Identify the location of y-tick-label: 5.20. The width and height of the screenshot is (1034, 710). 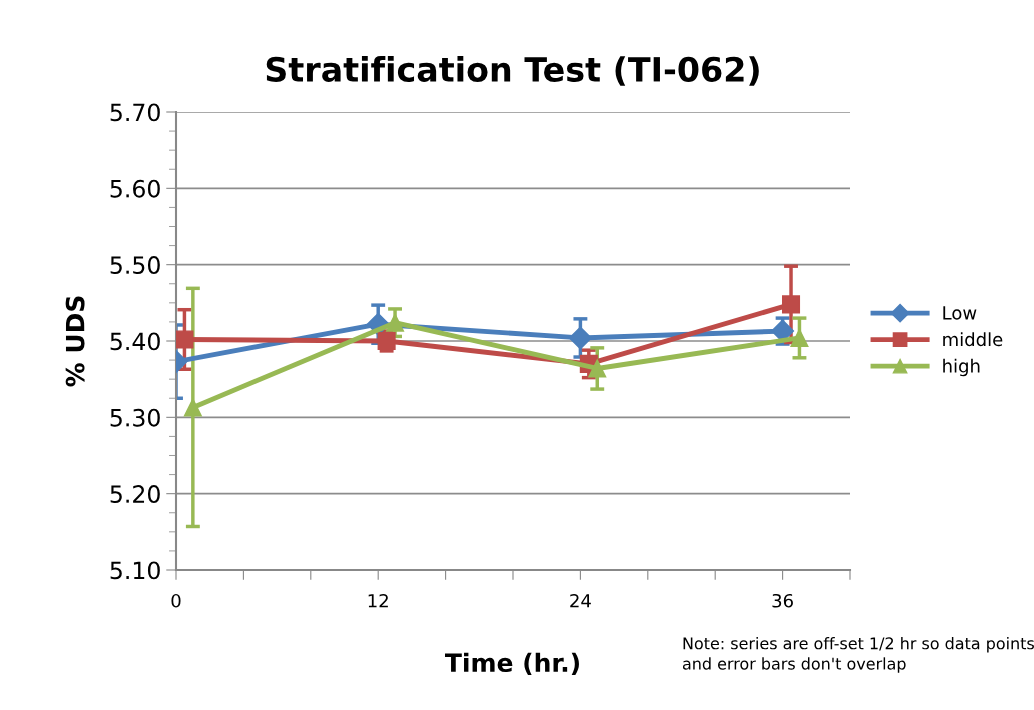
(135, 494).